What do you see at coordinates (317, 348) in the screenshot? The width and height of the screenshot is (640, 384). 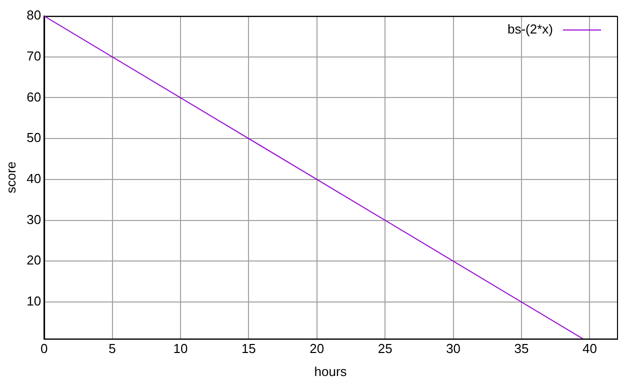 I see `x-tick-label: 20` at bounding box center [317, 348].